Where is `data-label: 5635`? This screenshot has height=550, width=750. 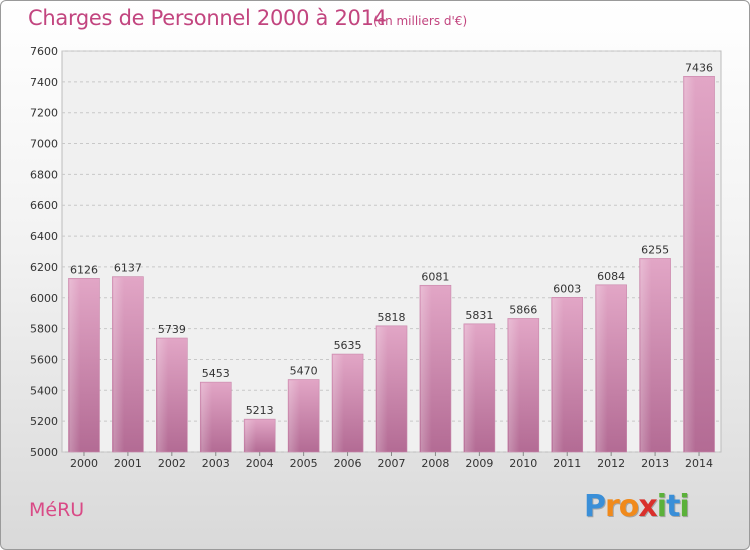 data-label: 5635 is located at coordinates (348, 345).